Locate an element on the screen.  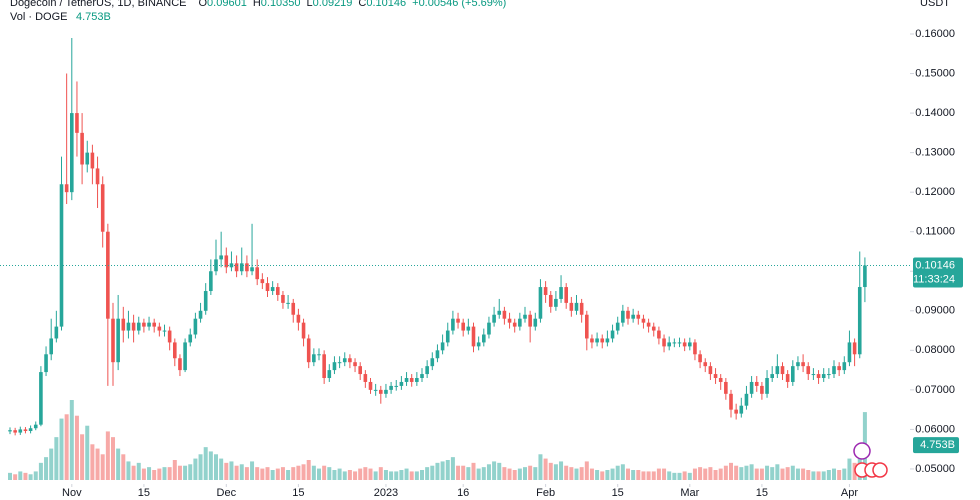
x-tick-label: 2023 is located at coordinates (386, 493).